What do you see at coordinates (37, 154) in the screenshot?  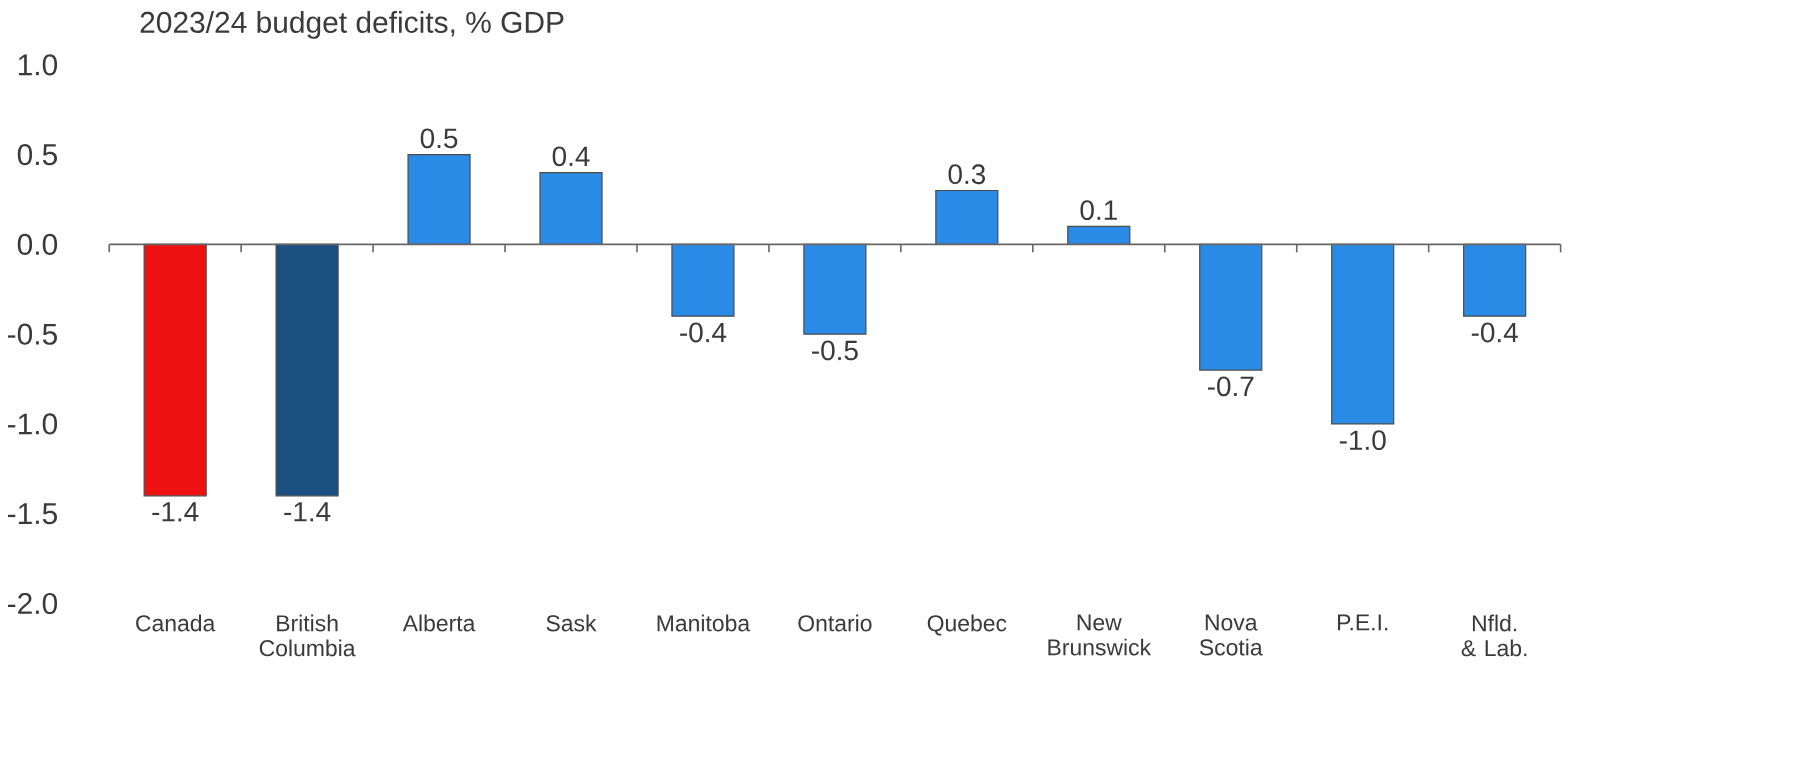 I see `y-tick-label: 0.5` at bounding box center [37, 154].